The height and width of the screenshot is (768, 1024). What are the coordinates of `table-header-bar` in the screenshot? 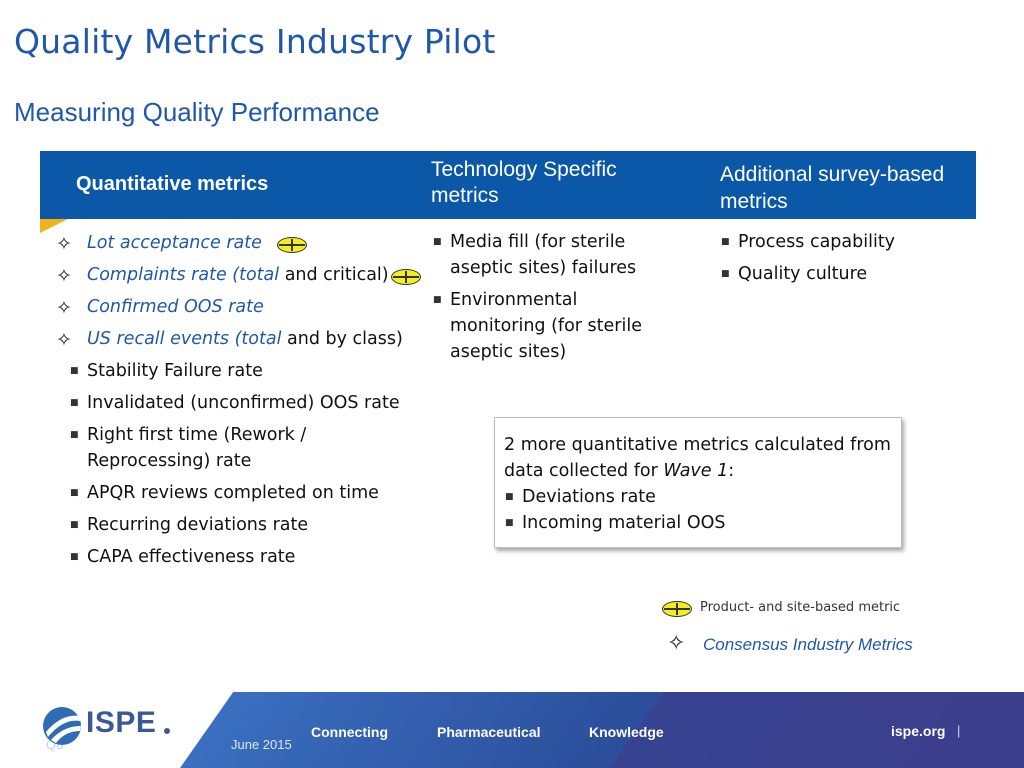 It's located at (508, 185).